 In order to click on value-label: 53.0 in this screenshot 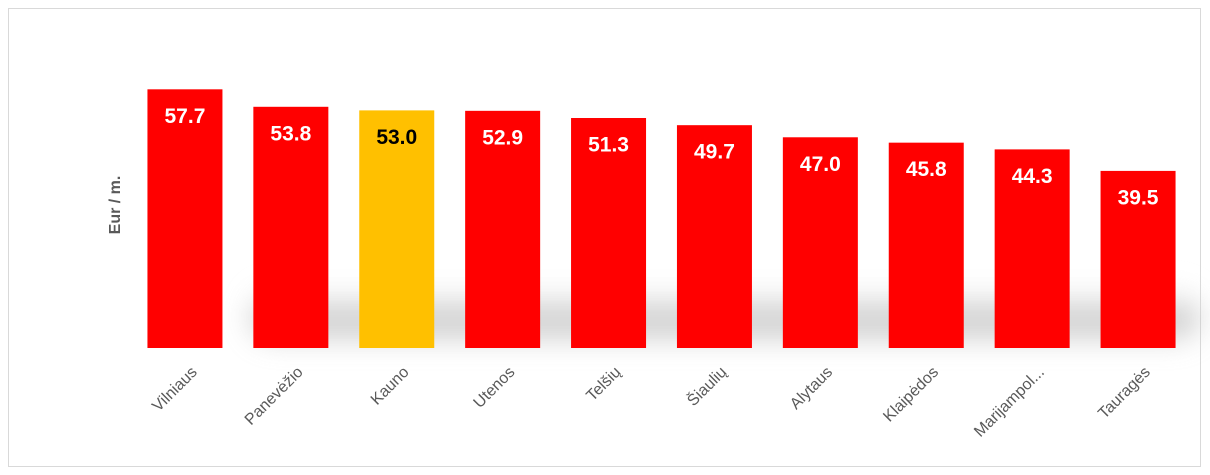, I will do `click(396, 137)`.